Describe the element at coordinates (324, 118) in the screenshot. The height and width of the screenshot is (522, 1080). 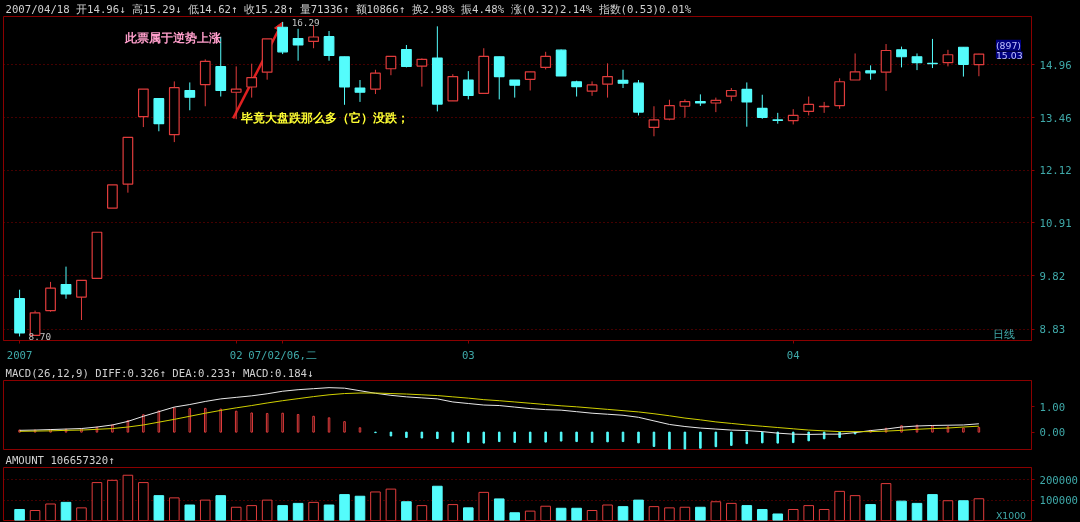
I see `annotation: 毕竟大盘跌那么多（它）没跌；` at that location.